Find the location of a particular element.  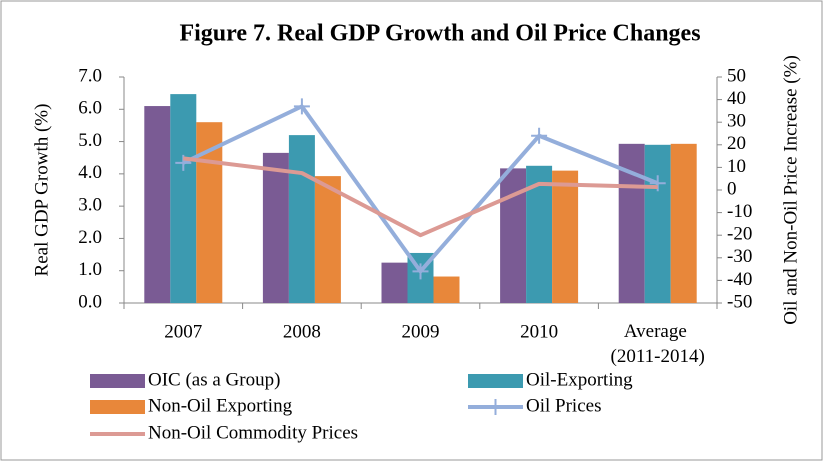

legend-marker is located at coordinates (495, 407).